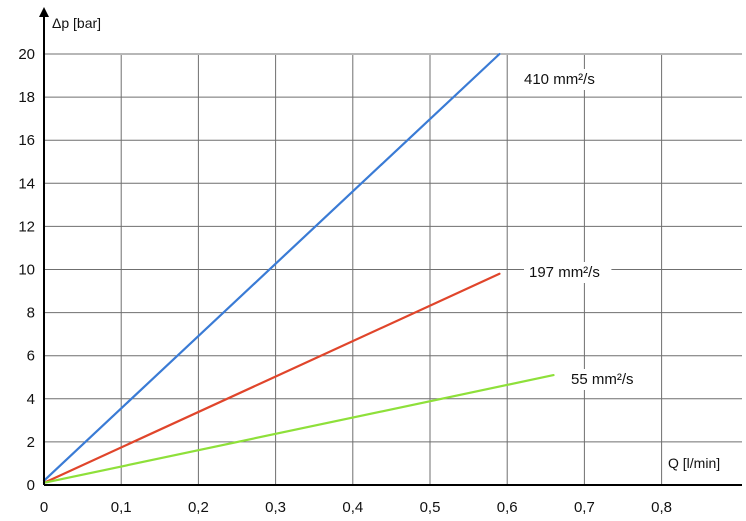 The width and height of the screenshot is (746, 521). What do you see at coordinates (31, 442) in the screenshot?
I see `y-tick-label: 2` at bounding box center [31, 442].